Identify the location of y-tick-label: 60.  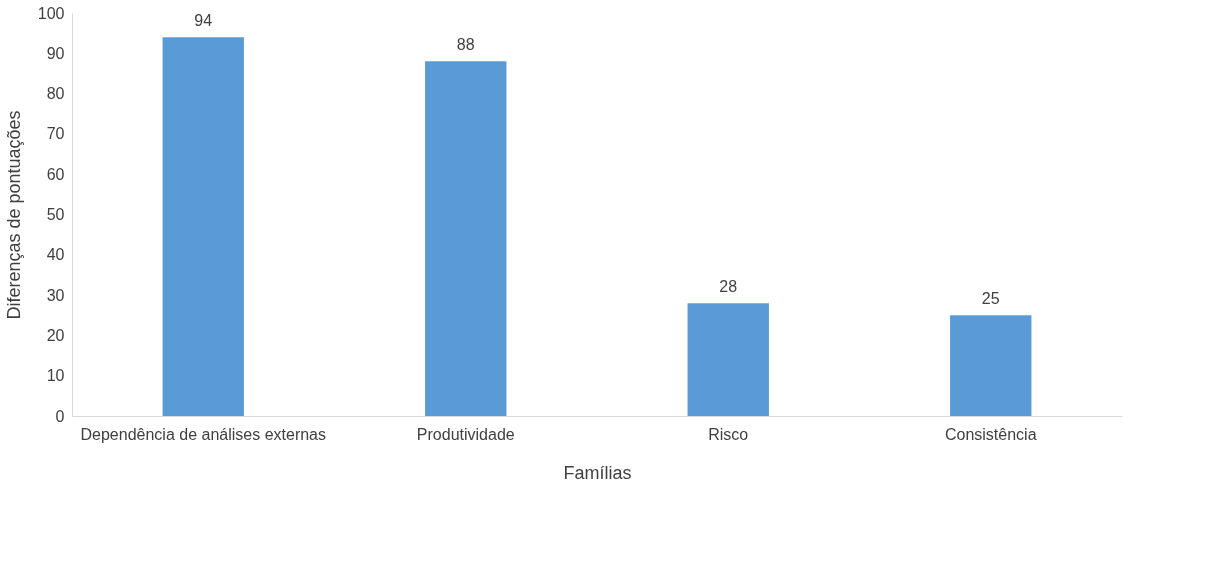
(55, 174).